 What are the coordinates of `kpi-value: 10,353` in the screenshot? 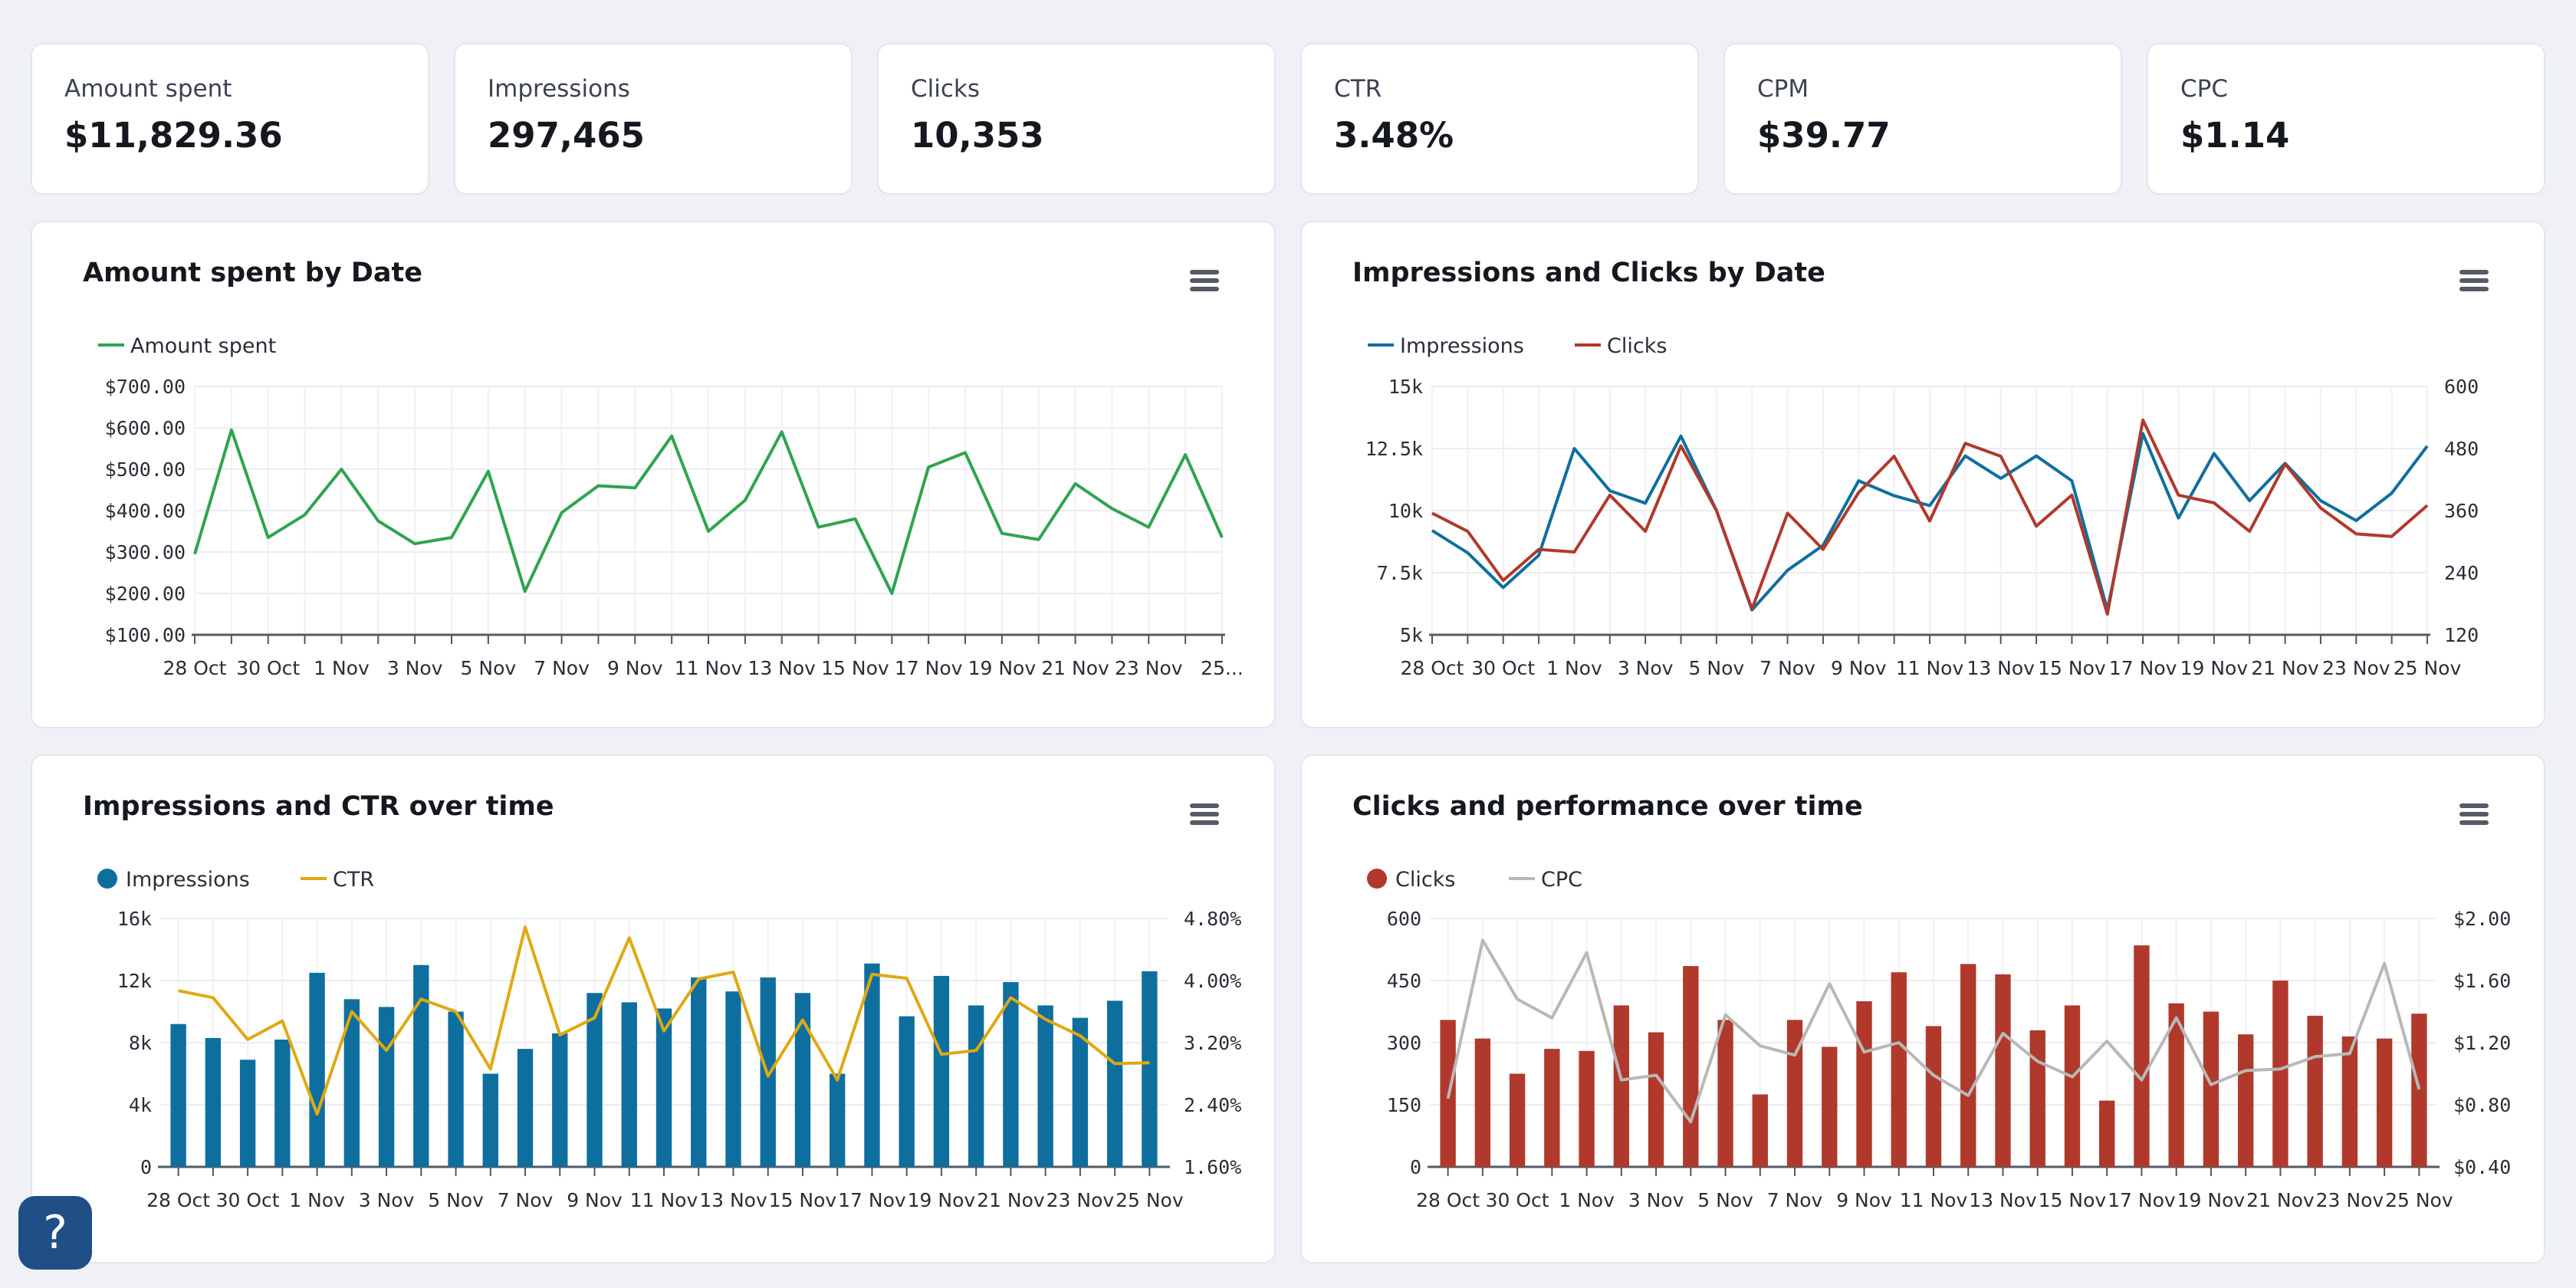 It's located at (978, 136).